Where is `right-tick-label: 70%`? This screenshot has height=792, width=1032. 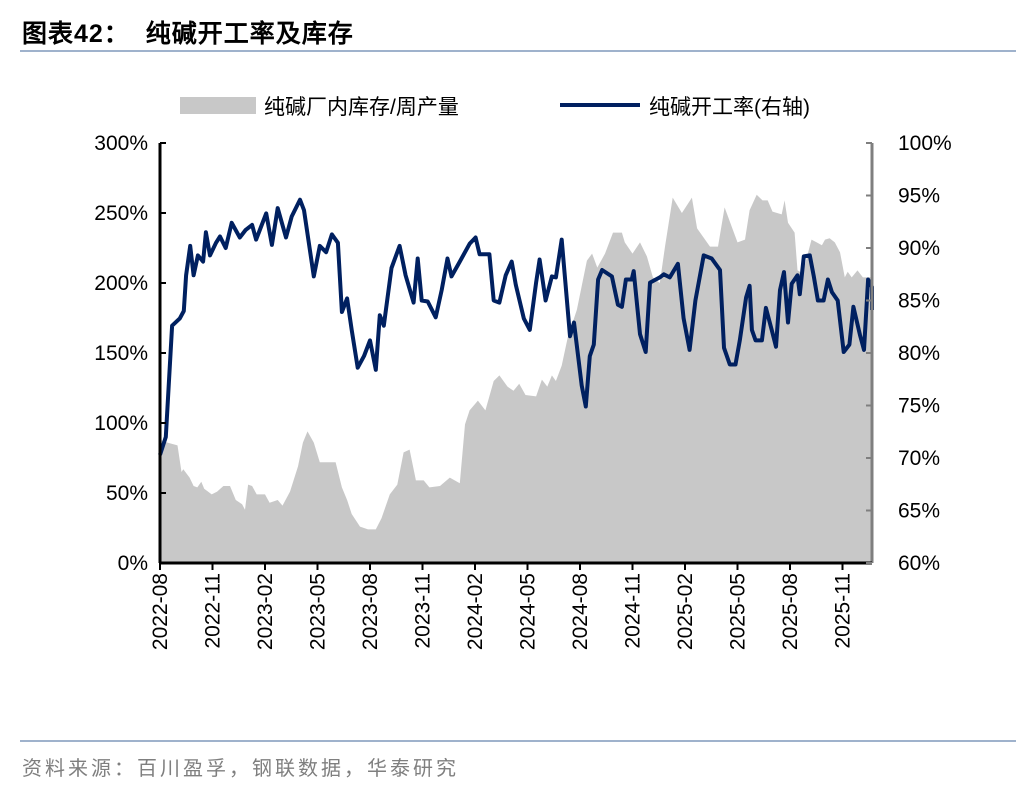 right-tick-label: 70% is located at coordinates (919, 458).